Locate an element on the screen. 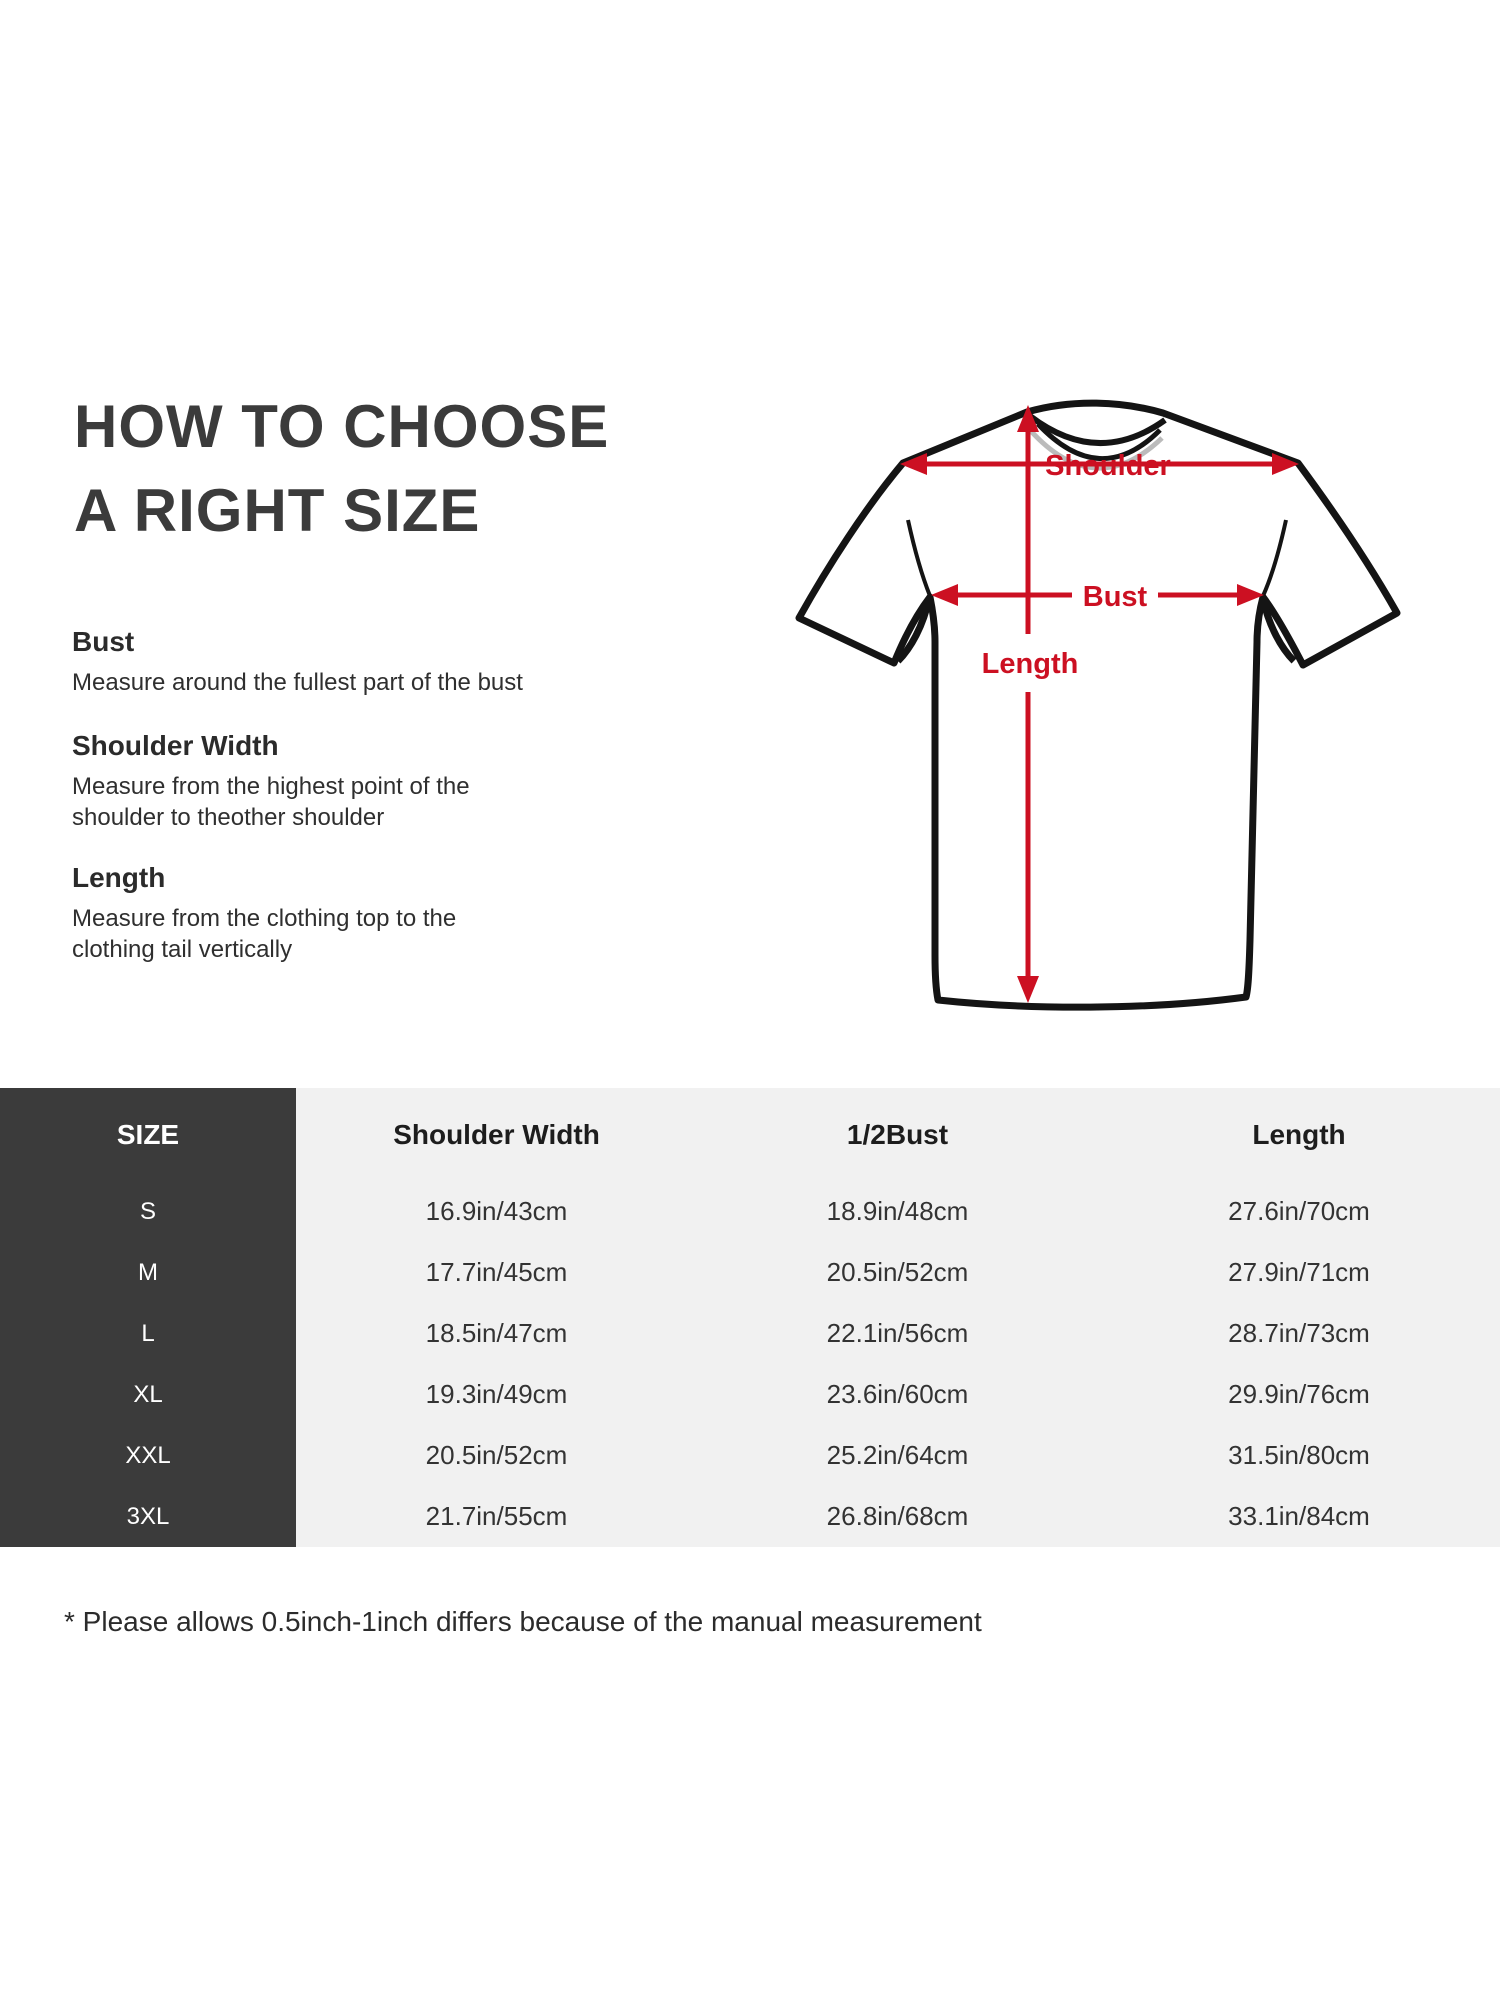  size-label-cell: S is located at coordinates (148, 1211).